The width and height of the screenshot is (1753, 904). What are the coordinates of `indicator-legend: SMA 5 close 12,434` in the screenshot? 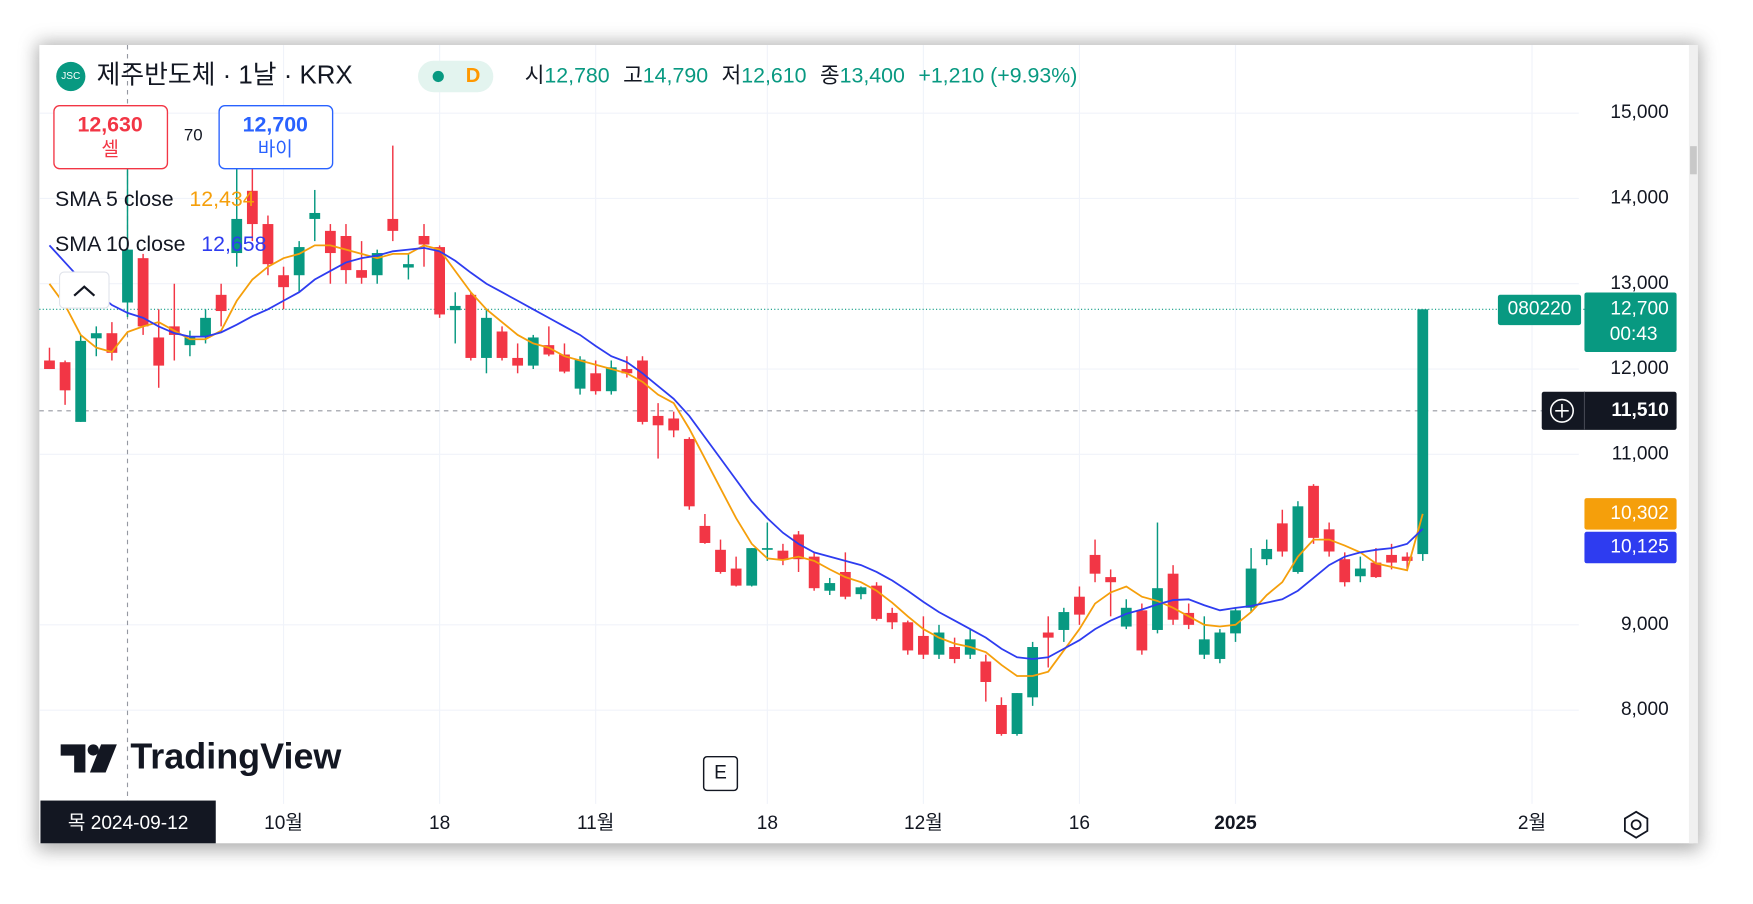 It's located at (155, 199).